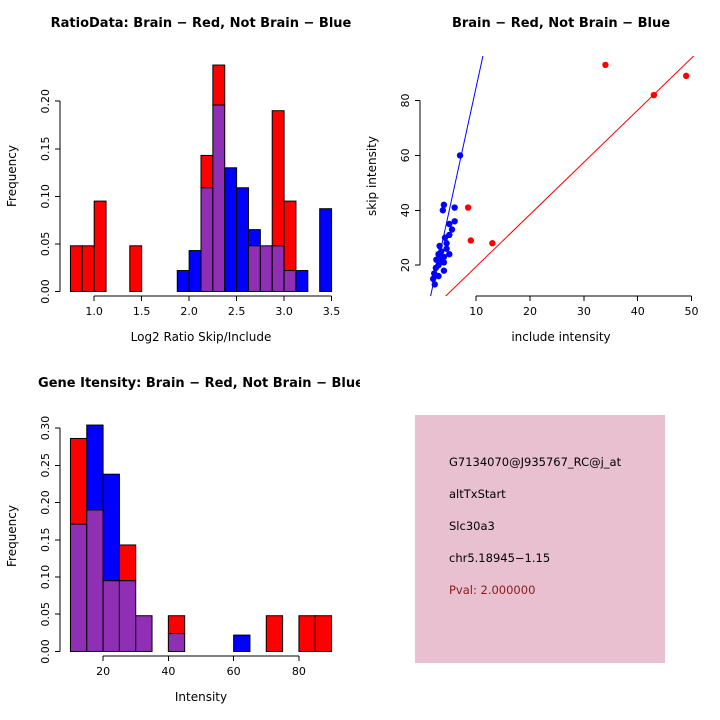 The width and height of the screenshot is (720, 720). I want to click on pval-text: Pval: 2.000000, so click(492, 590).